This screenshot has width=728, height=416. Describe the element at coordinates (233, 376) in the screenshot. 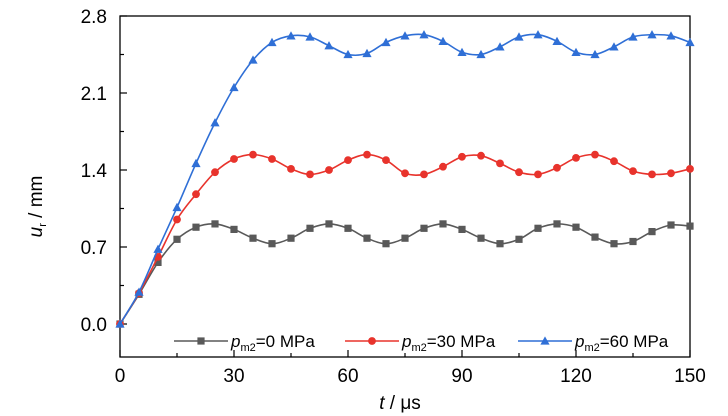

I see `x-tick-label: 30` at that location.